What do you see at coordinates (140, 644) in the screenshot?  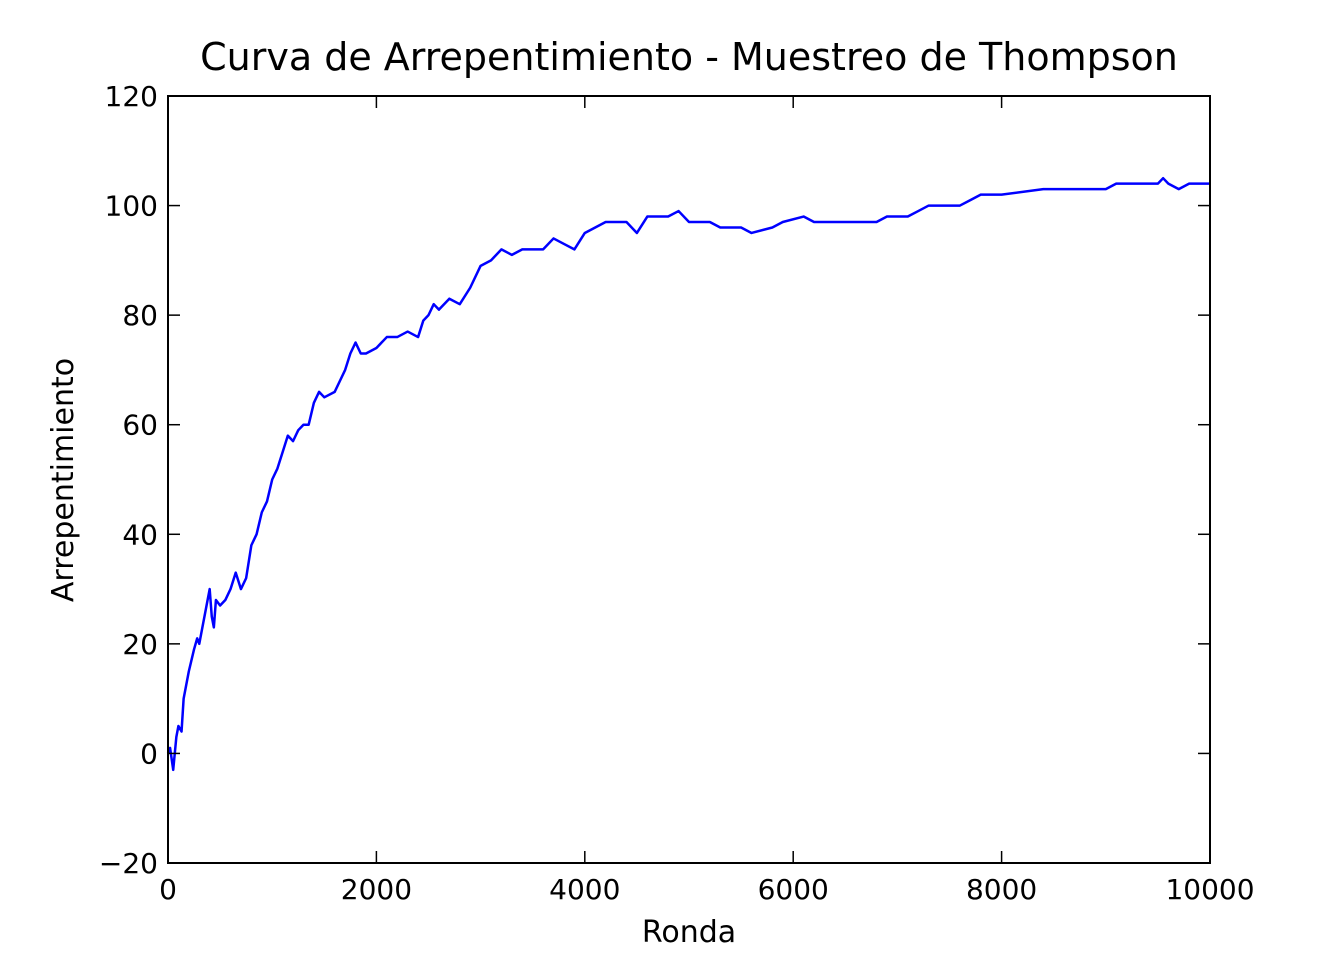 I see `y-tick-label: 20` at bounding box center [140, 644].